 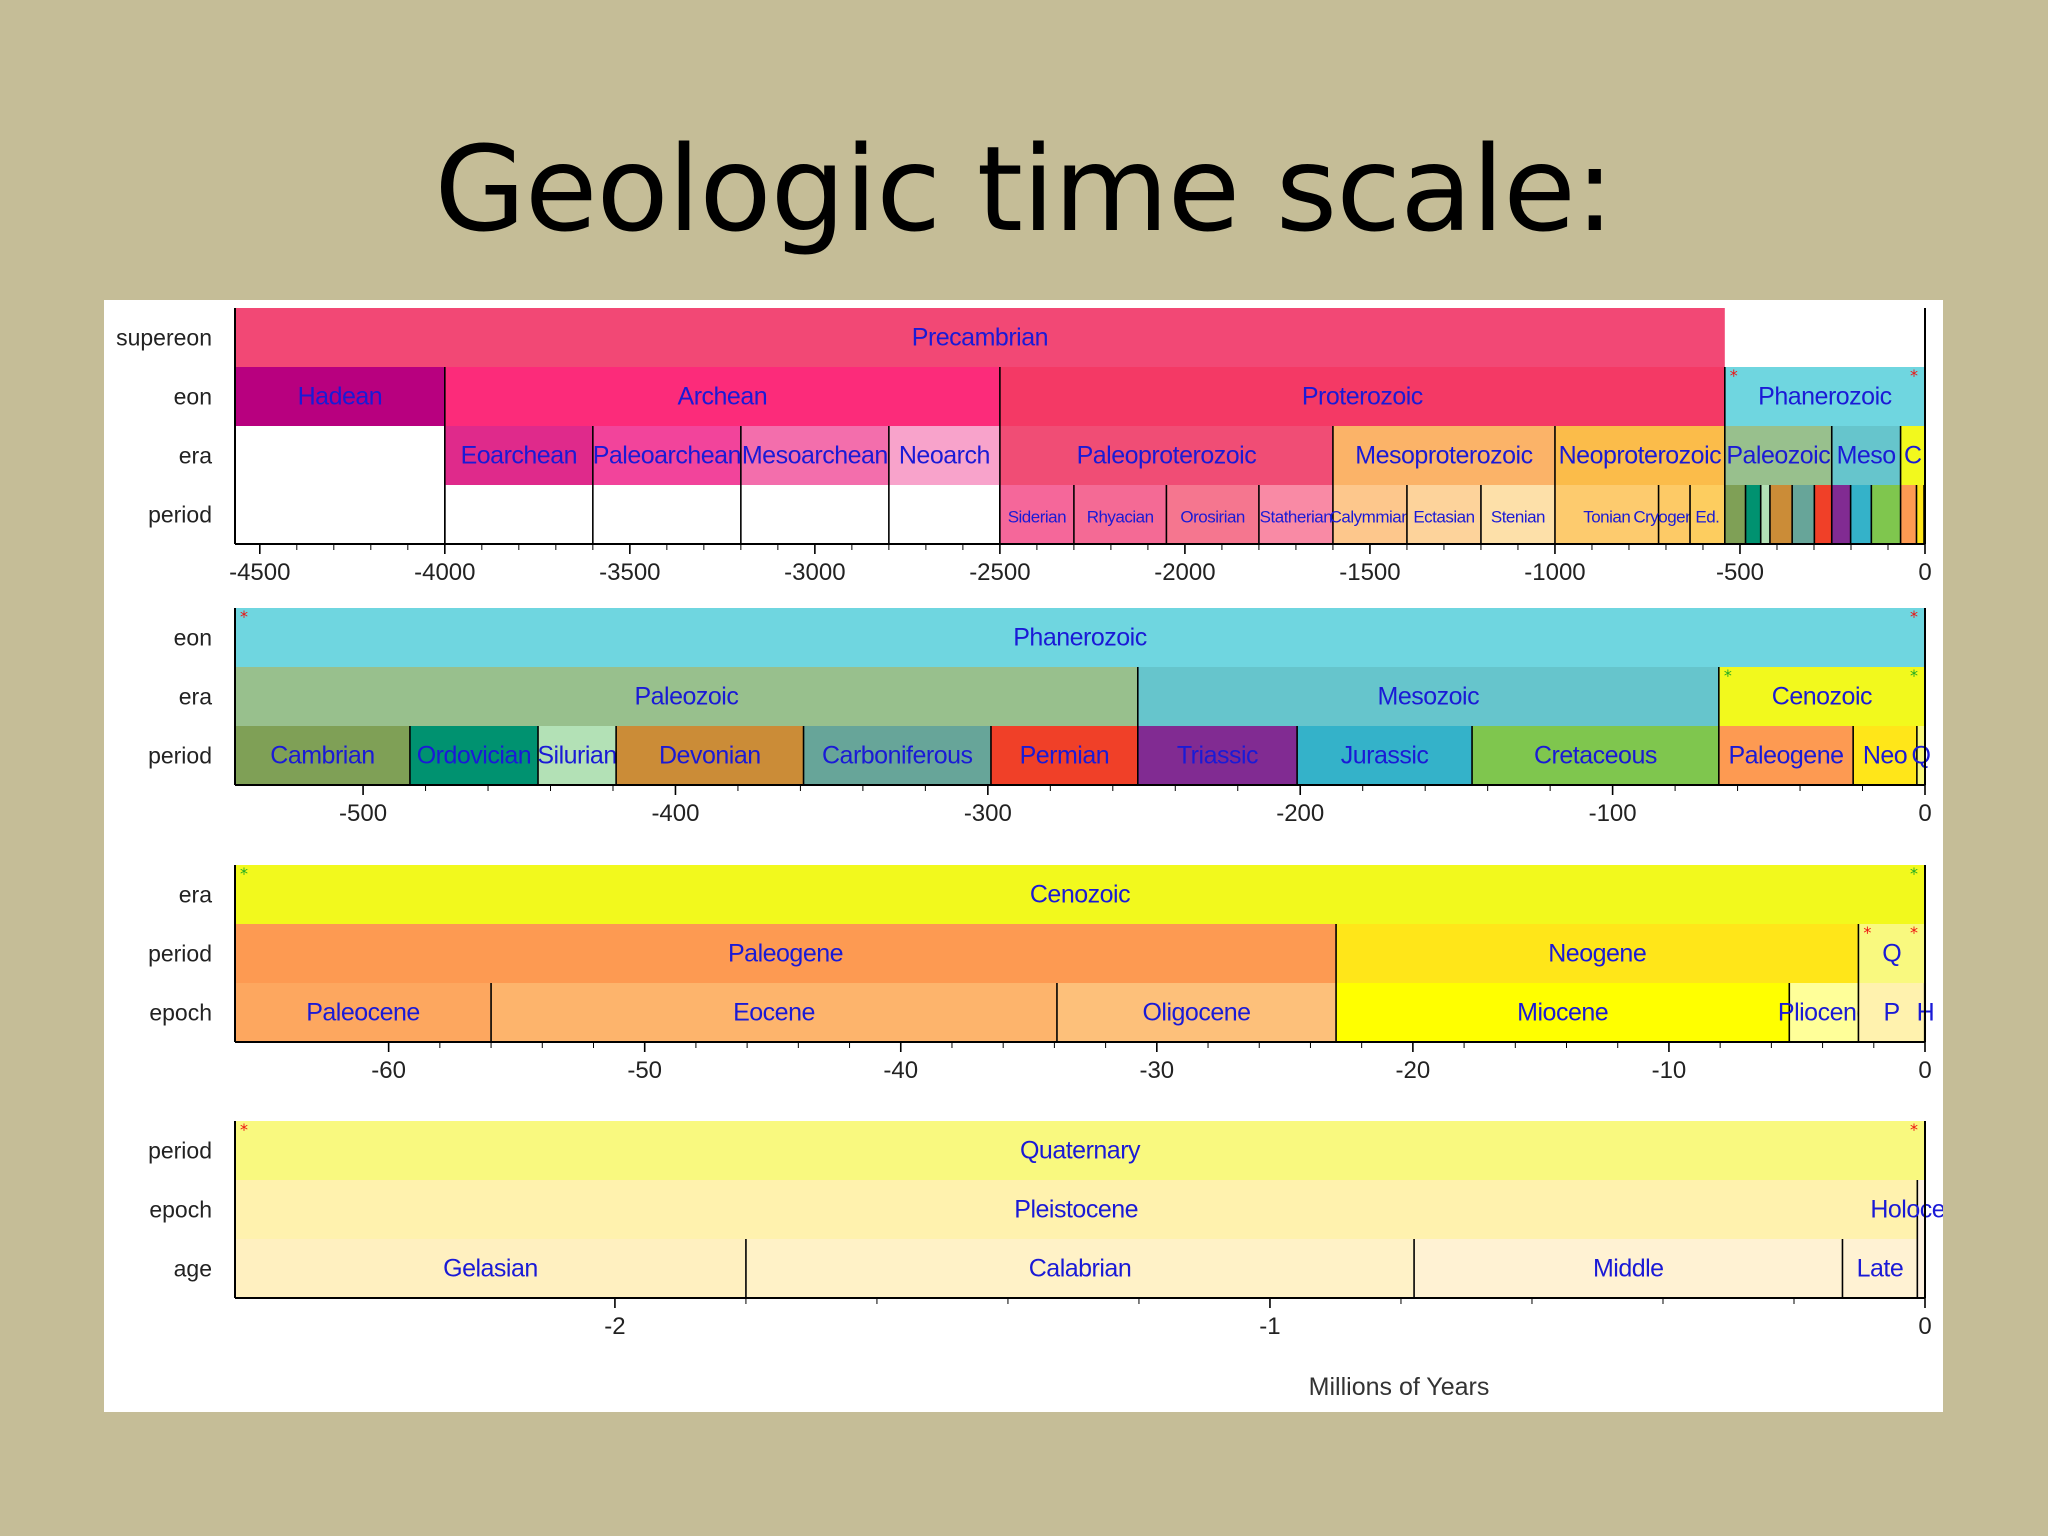 I want to click on band-label: Archean, so click(x=723, y=397).